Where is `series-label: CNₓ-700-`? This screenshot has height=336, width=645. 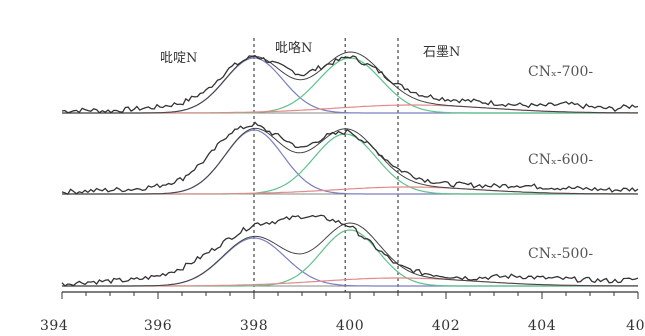
series-label: CNₓ-700- is located at coordinates (560, 72).